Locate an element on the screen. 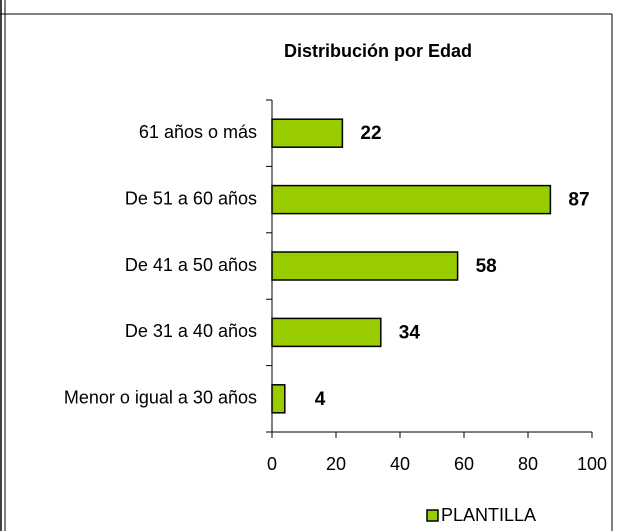 Image resolution: width=627 pixels, height=531 pixels. value-label: 22 is located at coordinates (370, 133).